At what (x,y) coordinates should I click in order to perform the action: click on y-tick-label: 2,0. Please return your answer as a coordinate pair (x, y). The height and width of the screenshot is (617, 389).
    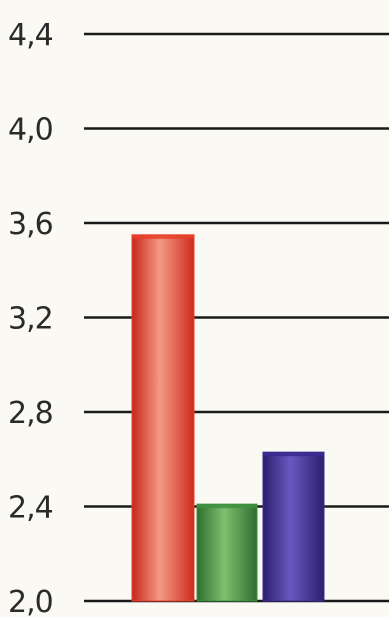
    Looking at the image, I should click on (30, 601).